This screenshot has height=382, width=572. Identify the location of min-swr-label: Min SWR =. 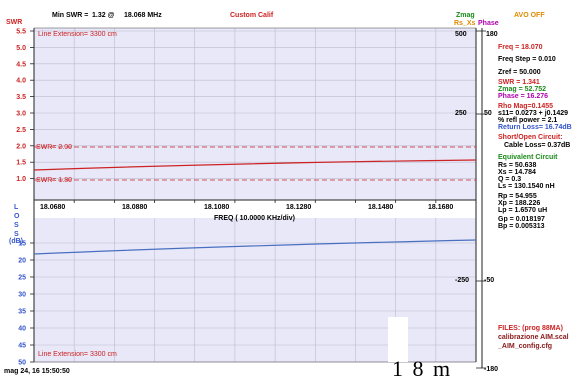
(70, 15).